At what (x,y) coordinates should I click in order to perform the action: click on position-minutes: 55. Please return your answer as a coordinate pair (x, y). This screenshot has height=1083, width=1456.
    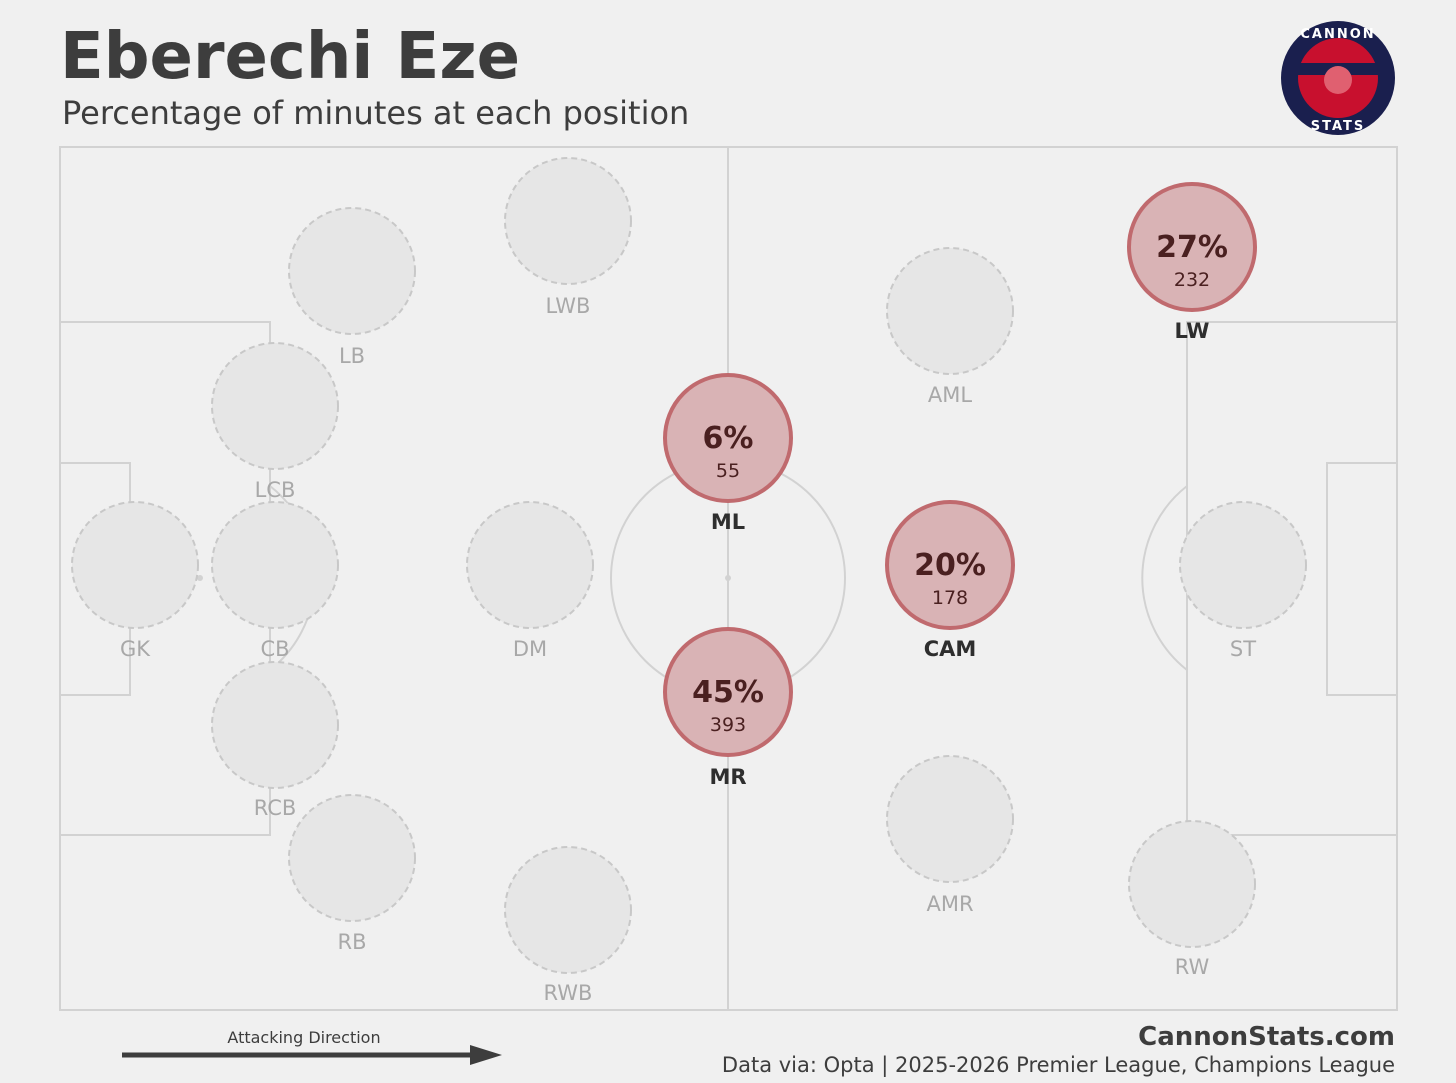
    Looking at the image, I should click on (728, 471).